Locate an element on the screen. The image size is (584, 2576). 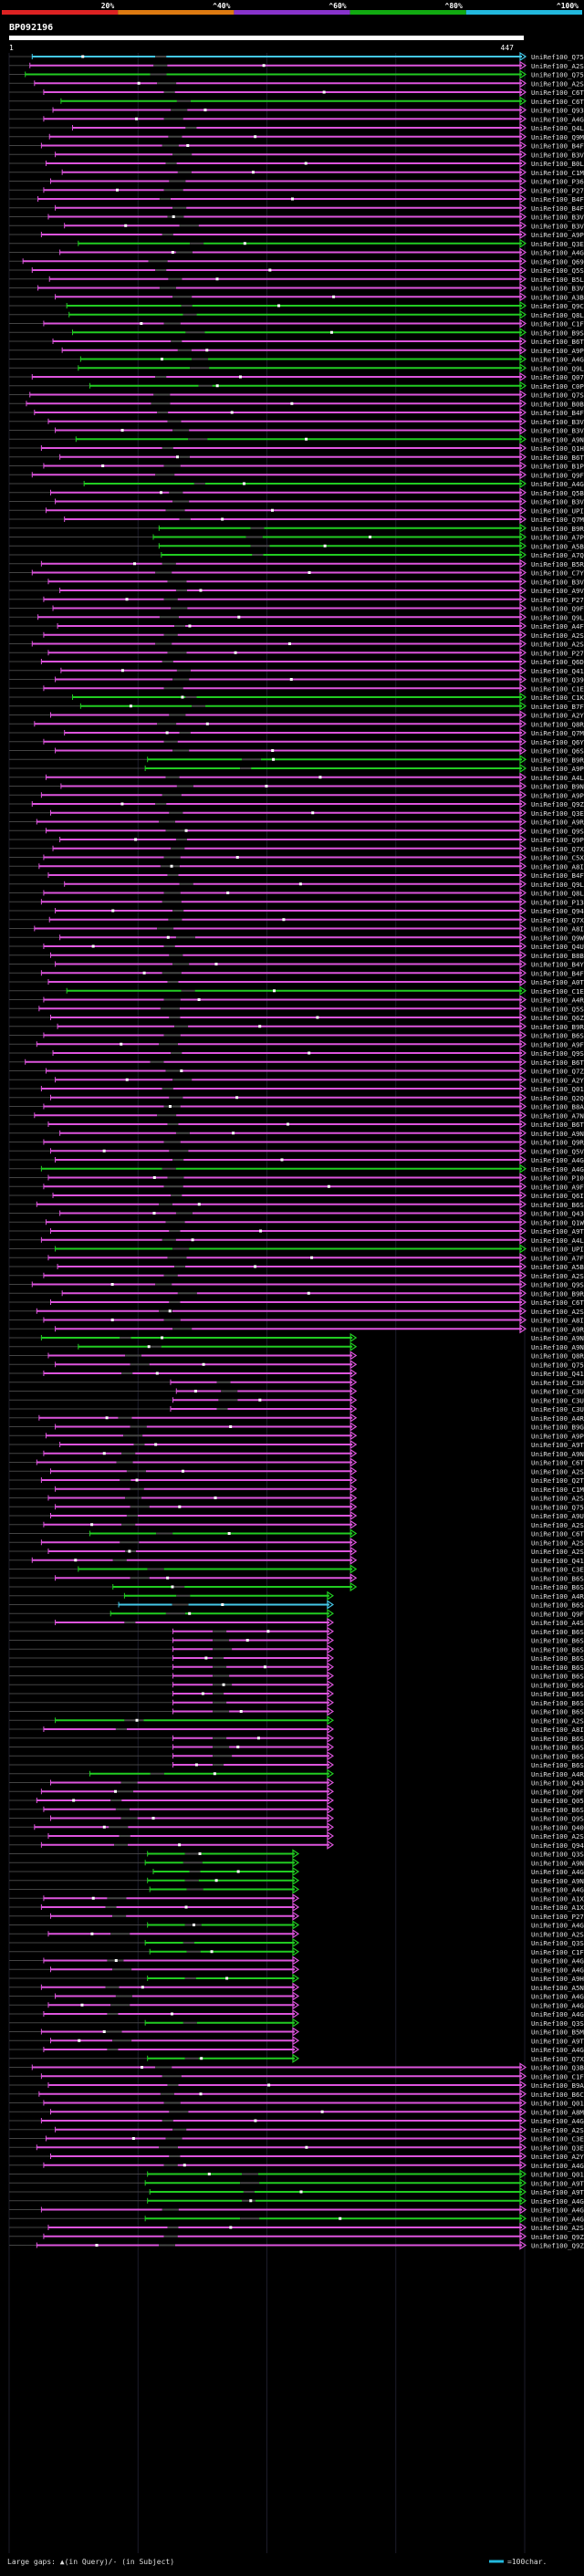
hit-label: UniRef100_Q8RU60 is located at coordinates (557, 1356).